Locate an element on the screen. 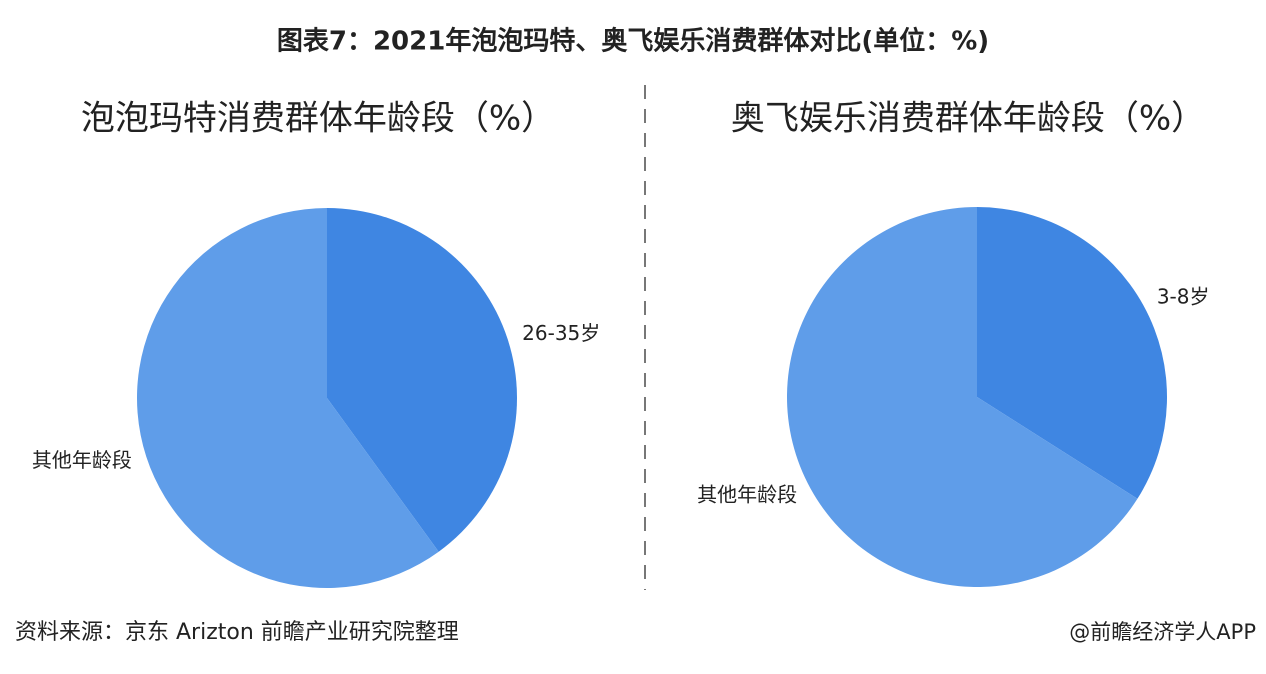 Image resolution: width=1266 pixels, height=674 pixels. source: 资料来源：京东 Arizton 前瞻产业研究院整理 is located at coordinates (237, 632).